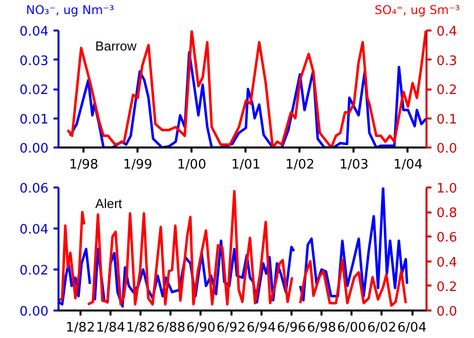 The height and width of the screenshot is (338, 474). I want to click on x-tick-label: 1/04, so click(408, 165).